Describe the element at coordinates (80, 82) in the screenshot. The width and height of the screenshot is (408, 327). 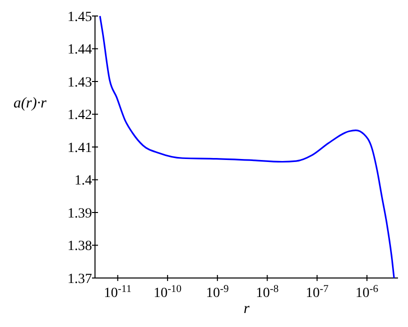
I see `y-tick-label: 1.43` at that location.